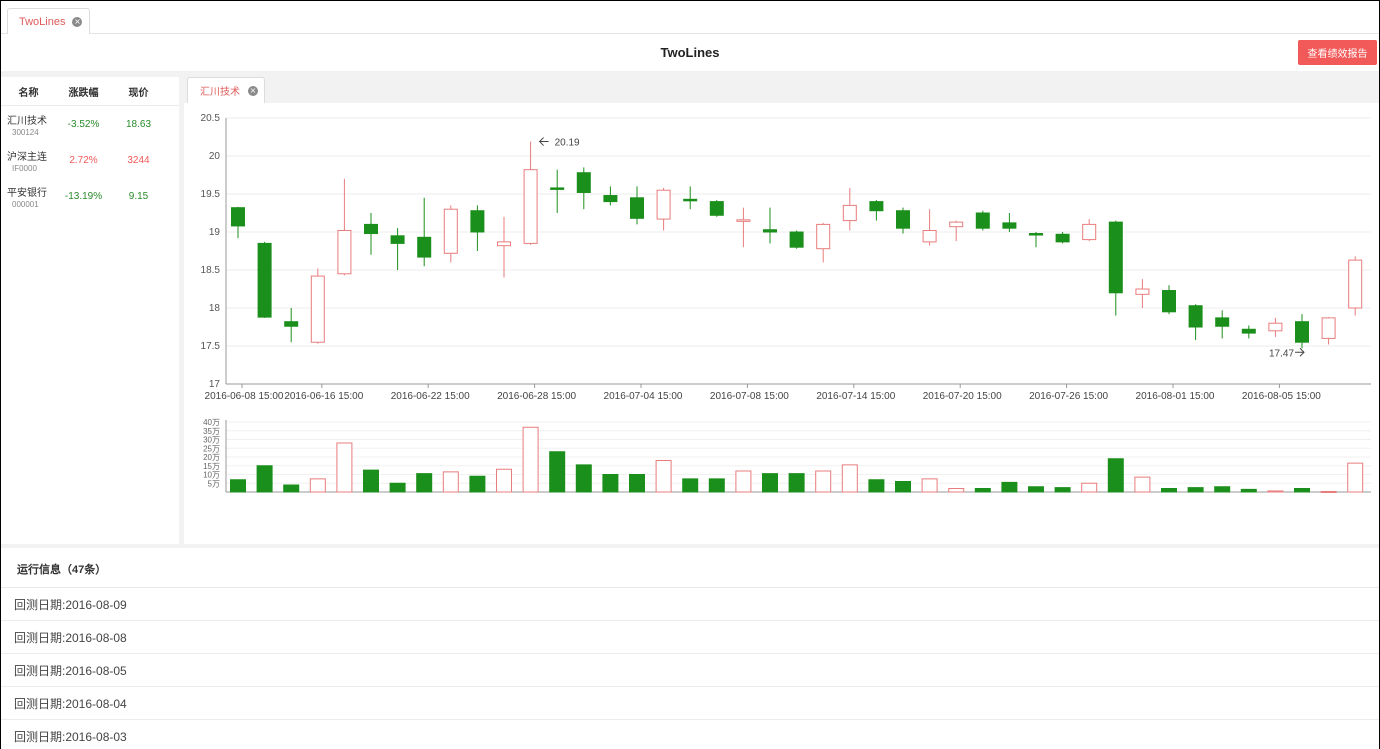  What do you see at coordinates (220, 92) in the screenshot?
I see `chart-tab-label: 汇川技术` at bounding box center [220, 92].